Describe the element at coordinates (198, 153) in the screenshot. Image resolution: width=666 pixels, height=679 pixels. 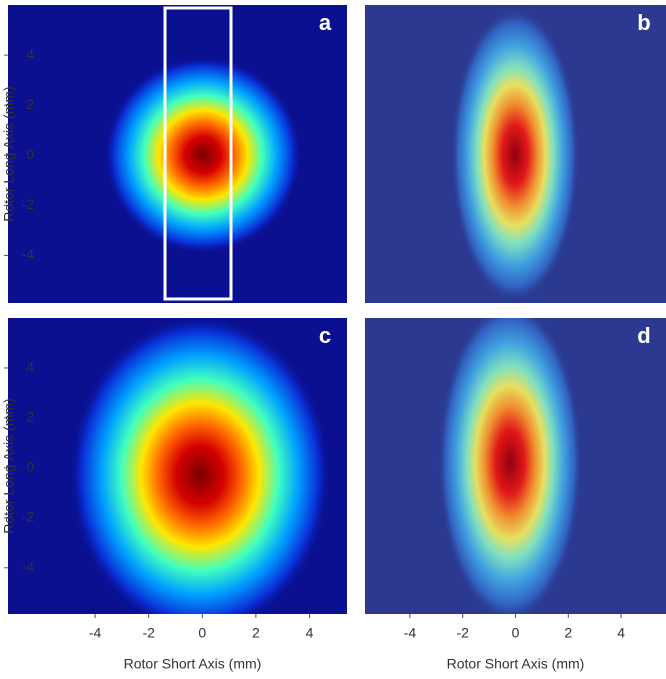
I see `selection-box` at that location.